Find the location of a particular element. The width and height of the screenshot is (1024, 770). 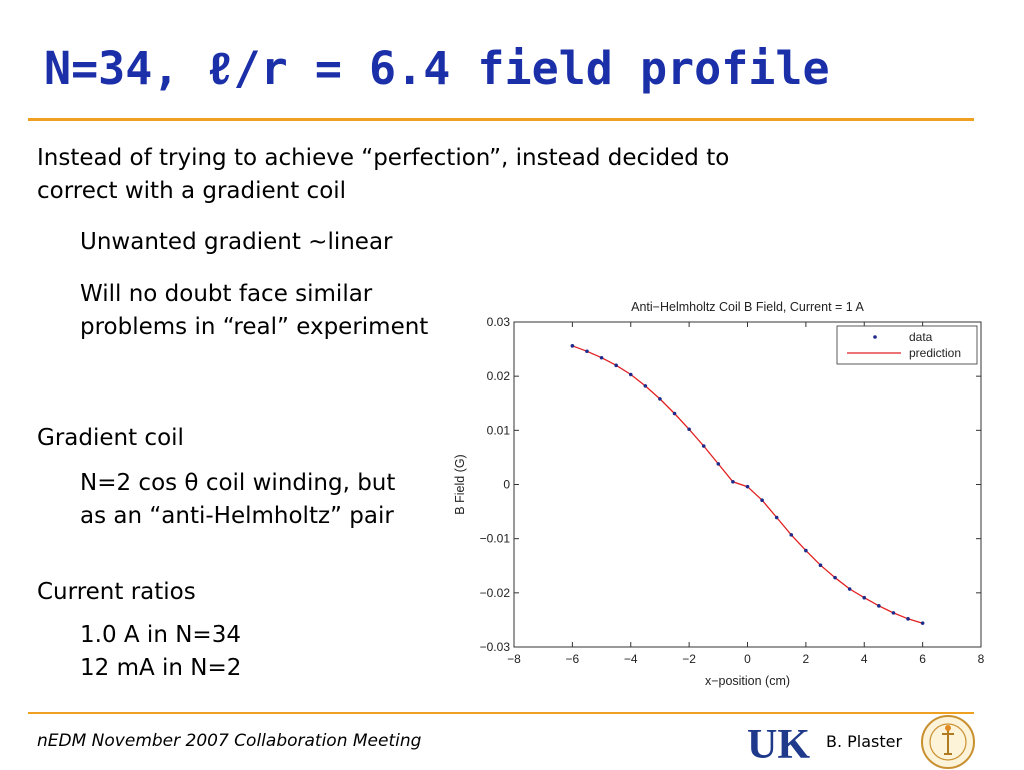

bullet-gradient-coil: Gradient coil is located at coordinates (110, 438).